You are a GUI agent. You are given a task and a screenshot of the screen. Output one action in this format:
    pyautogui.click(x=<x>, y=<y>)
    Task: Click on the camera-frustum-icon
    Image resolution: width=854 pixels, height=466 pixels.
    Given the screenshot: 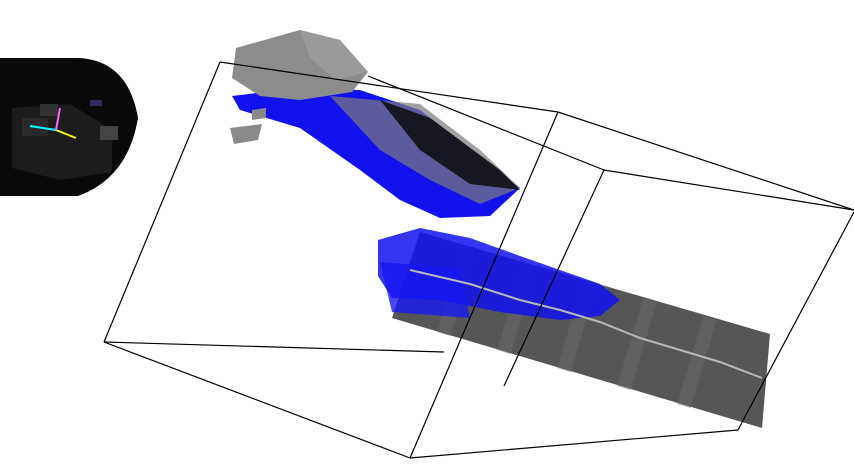 What is the action you would take?
    pyautogui.click(x=69, y=127)
    